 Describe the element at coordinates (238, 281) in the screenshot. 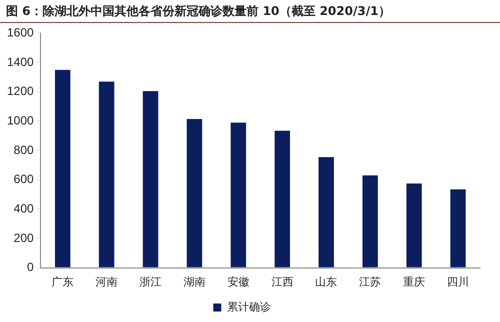

I see `x-tick-label: 安徽` at that location.